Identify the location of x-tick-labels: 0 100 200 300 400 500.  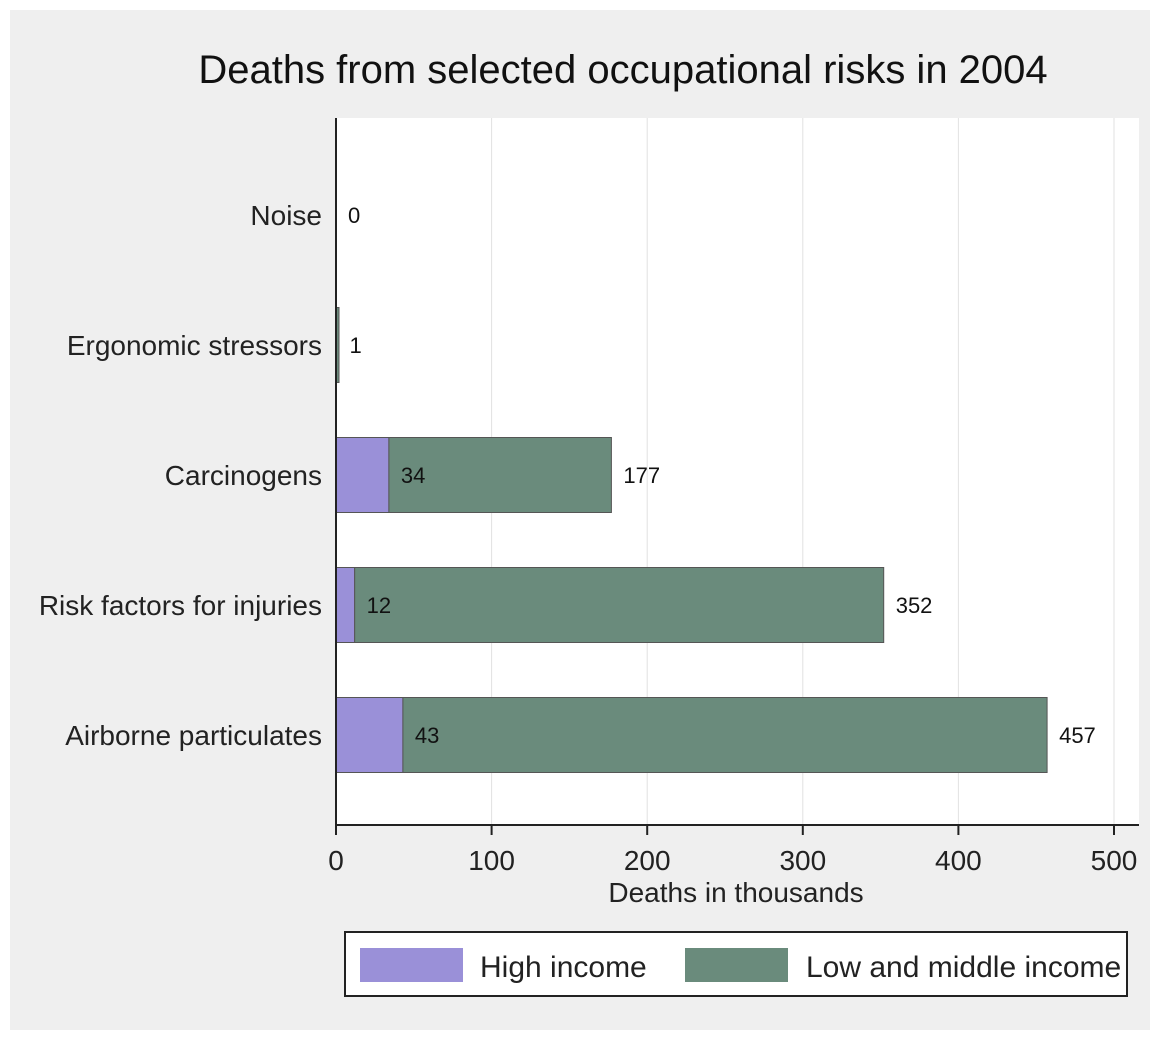
(732, 860).